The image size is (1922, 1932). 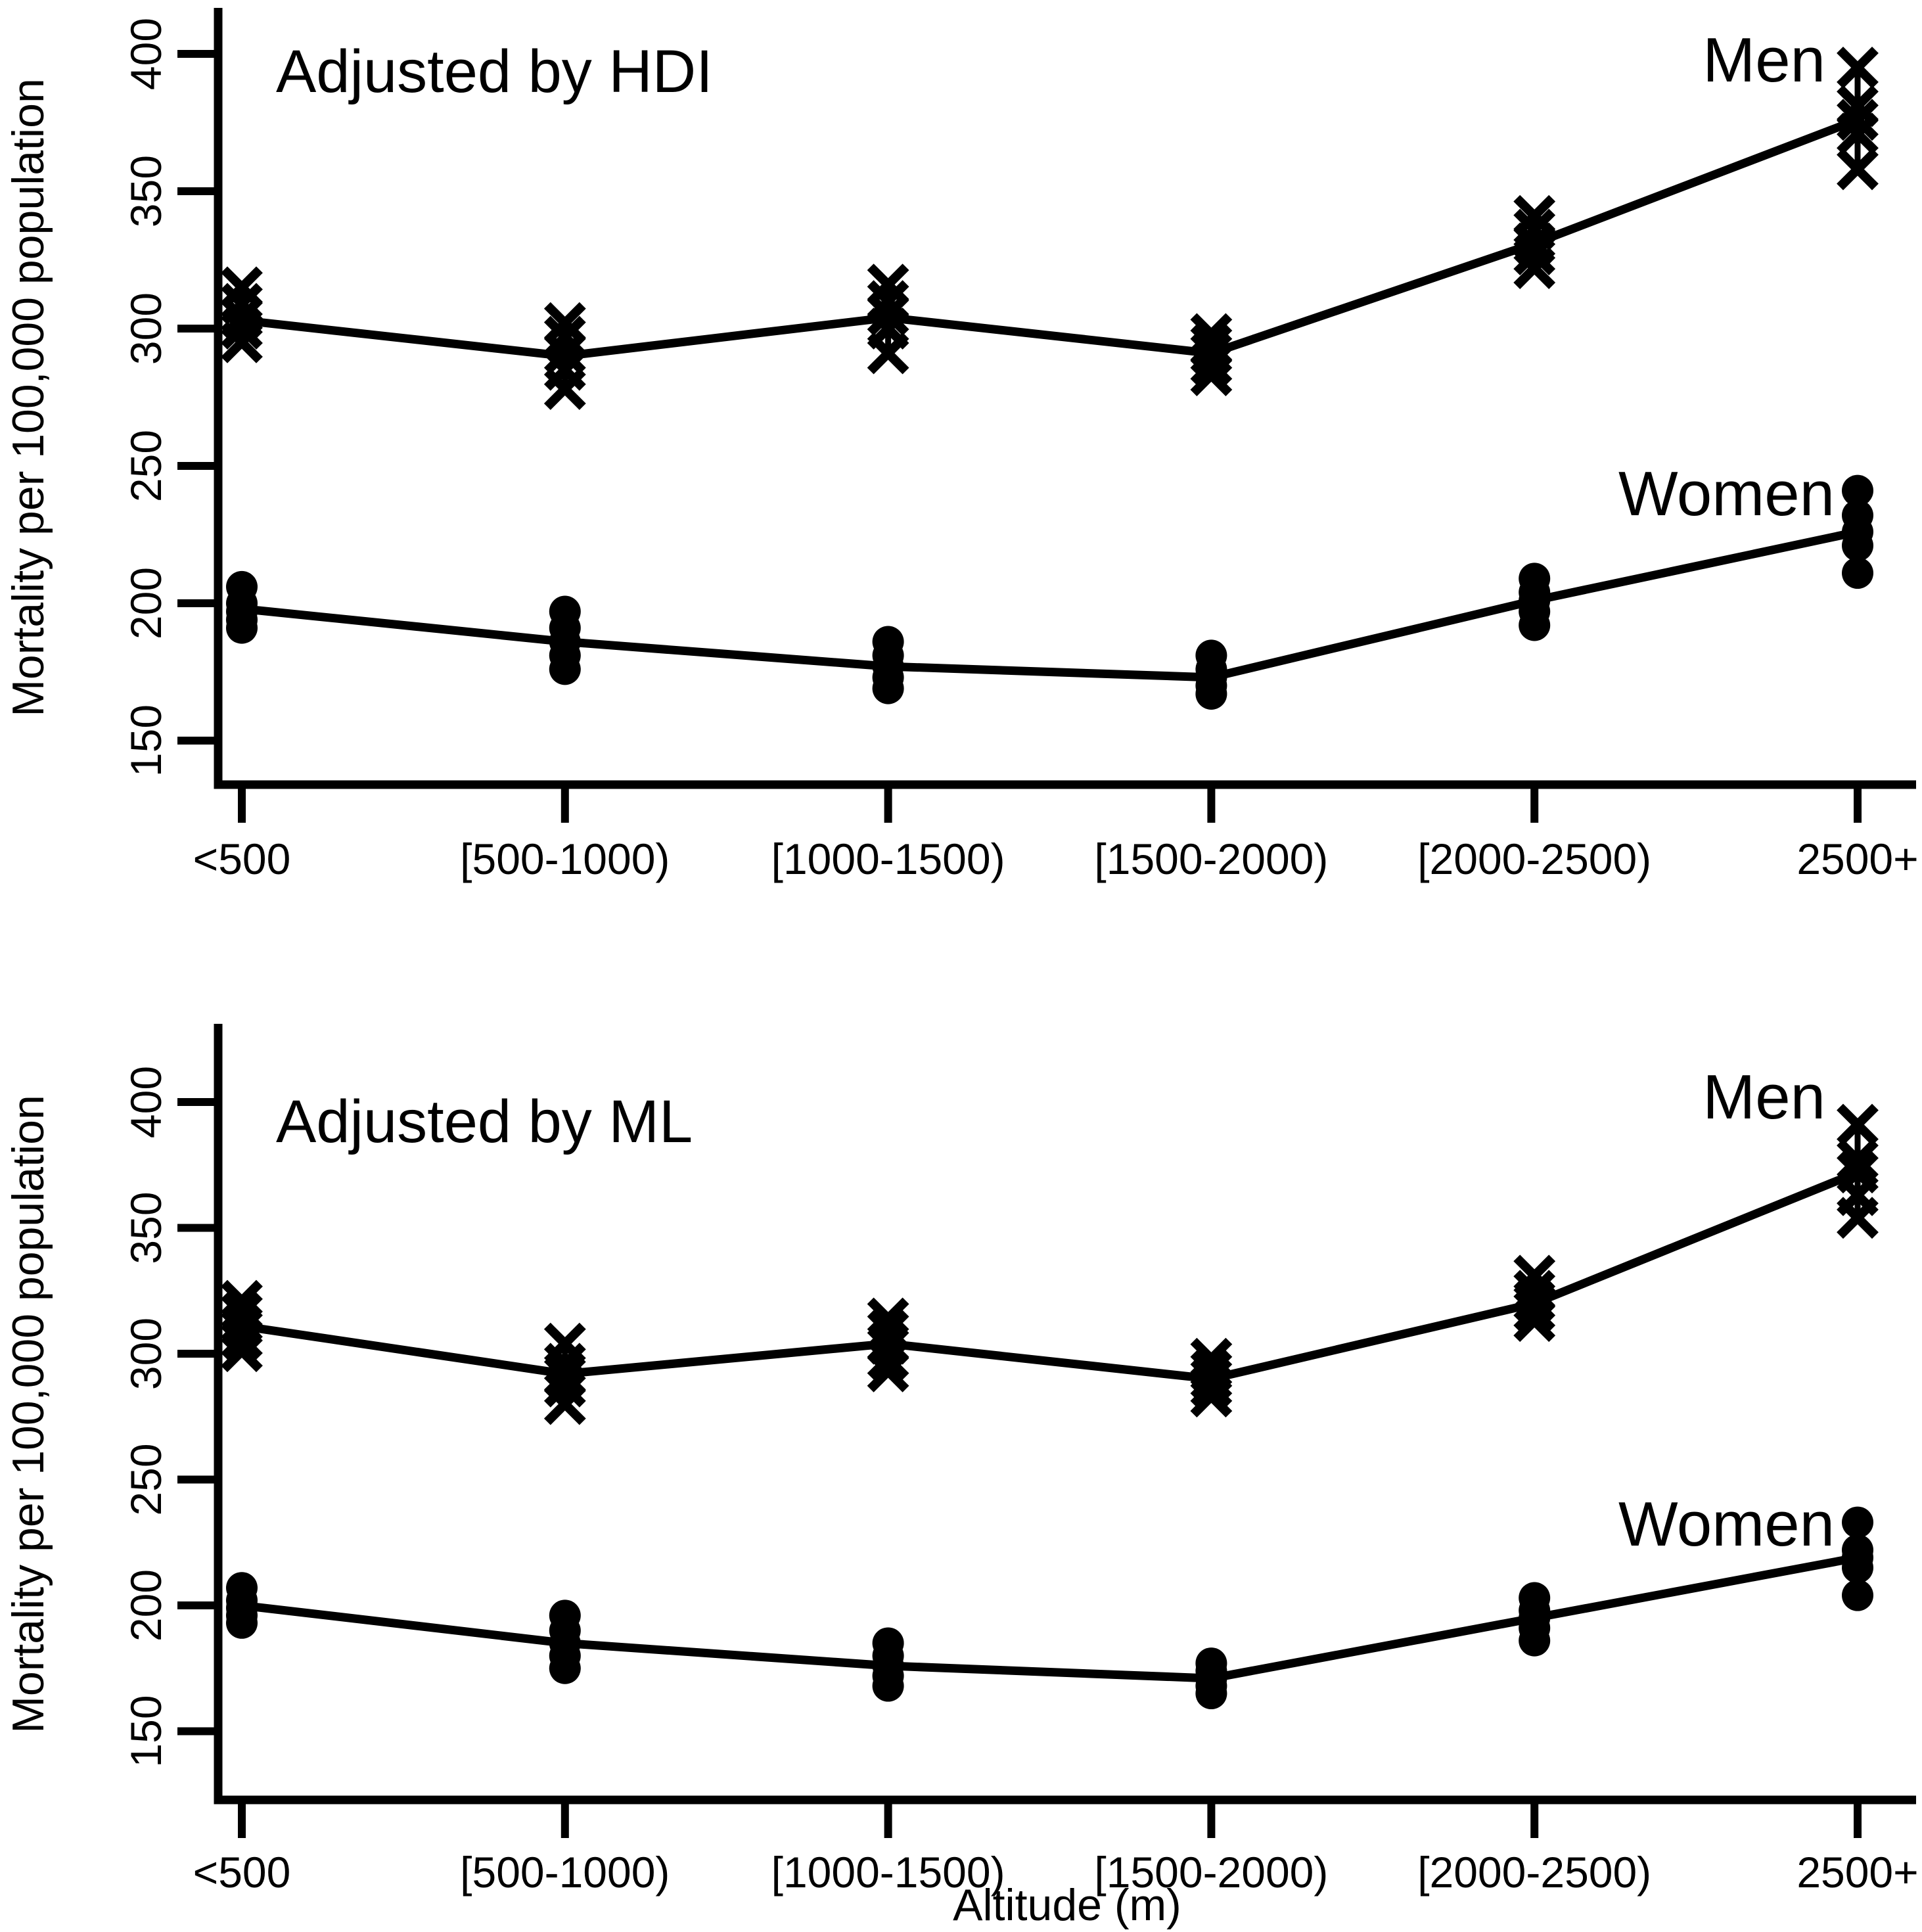 What do you see at coordinates (1067, 1905) in the screenshot?
I see `x-axis-title: Altitude (m)` at bounding box center [1067, 1905].